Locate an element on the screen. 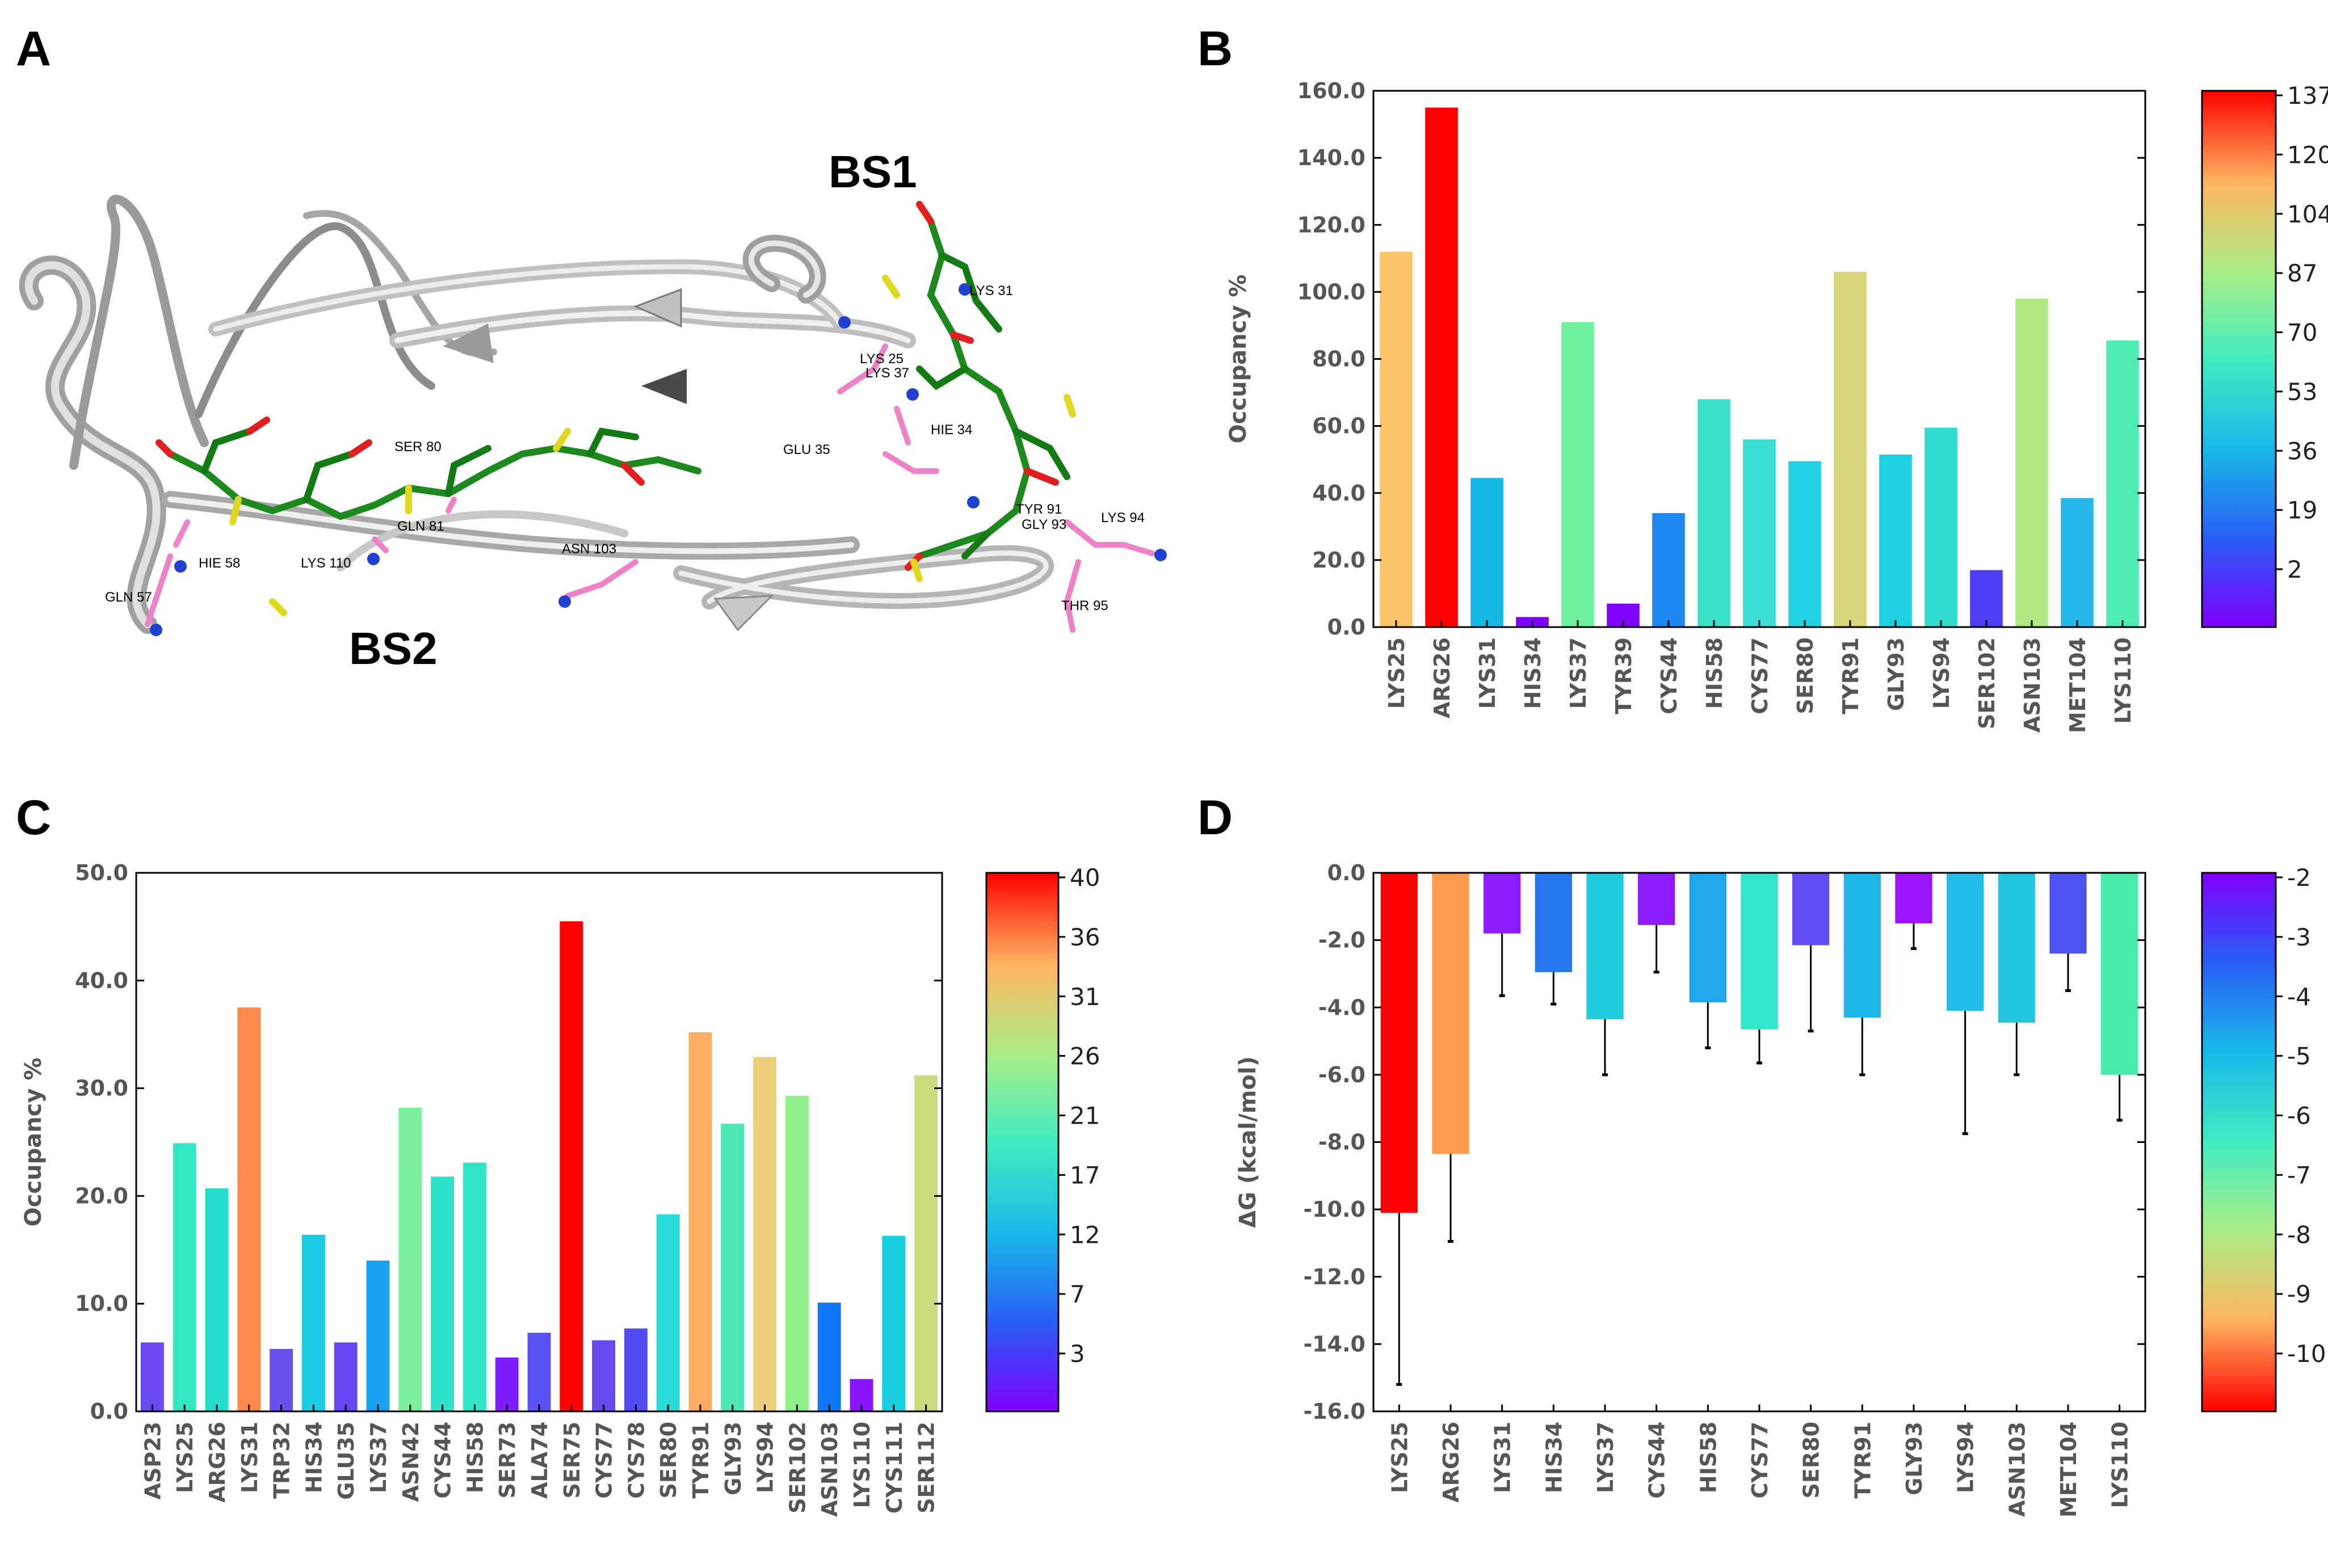  bar-cys111 is located at coordinates (894, 1323).